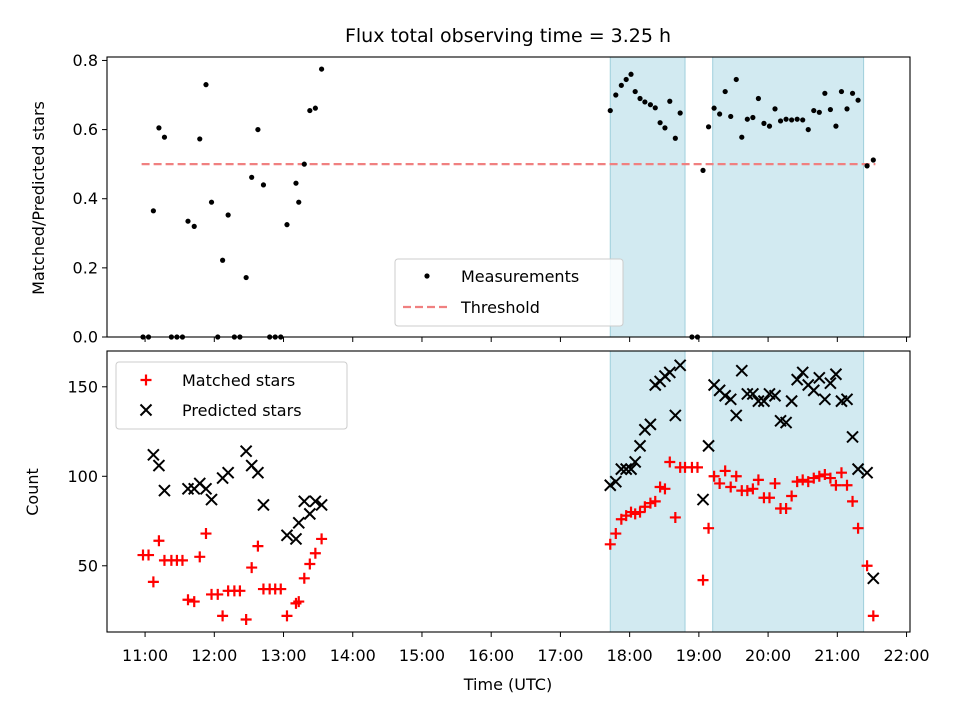 The height and width of the screenshot is (724, 960). I want to click on x-tick-label-7: 18:00, so click(630, 655).